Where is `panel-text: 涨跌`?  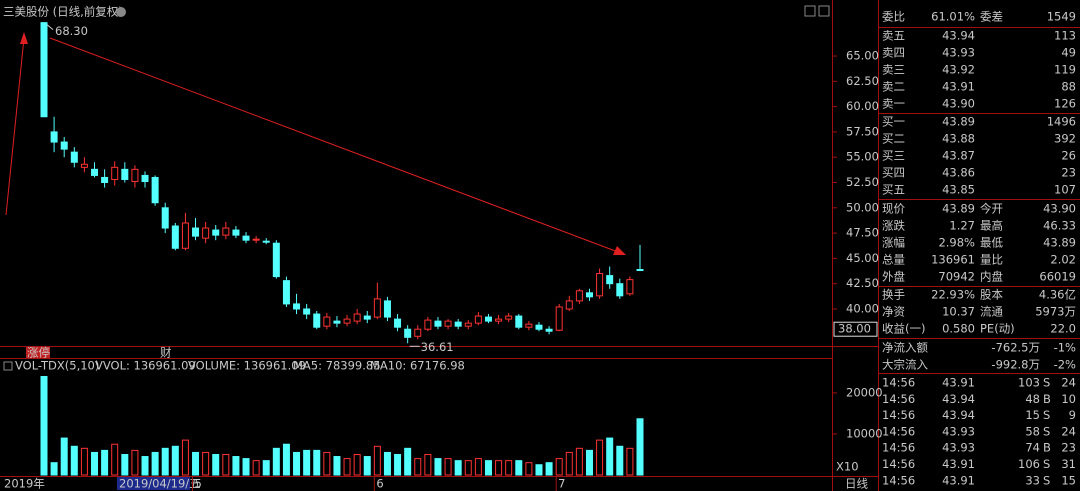
panel-text: 涨跌 is located at coordinates (893, 226).